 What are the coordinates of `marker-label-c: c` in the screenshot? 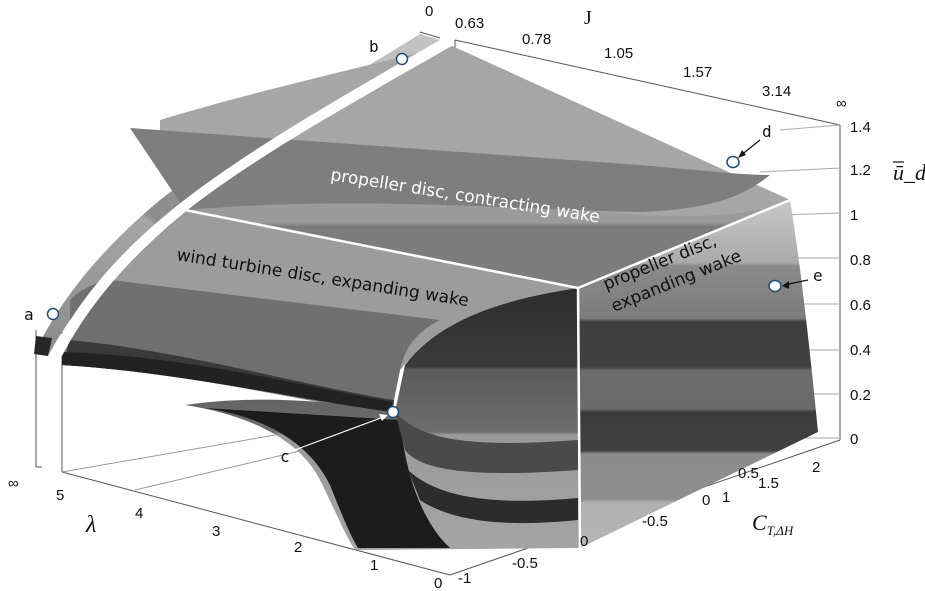 It's located at (285, 456).